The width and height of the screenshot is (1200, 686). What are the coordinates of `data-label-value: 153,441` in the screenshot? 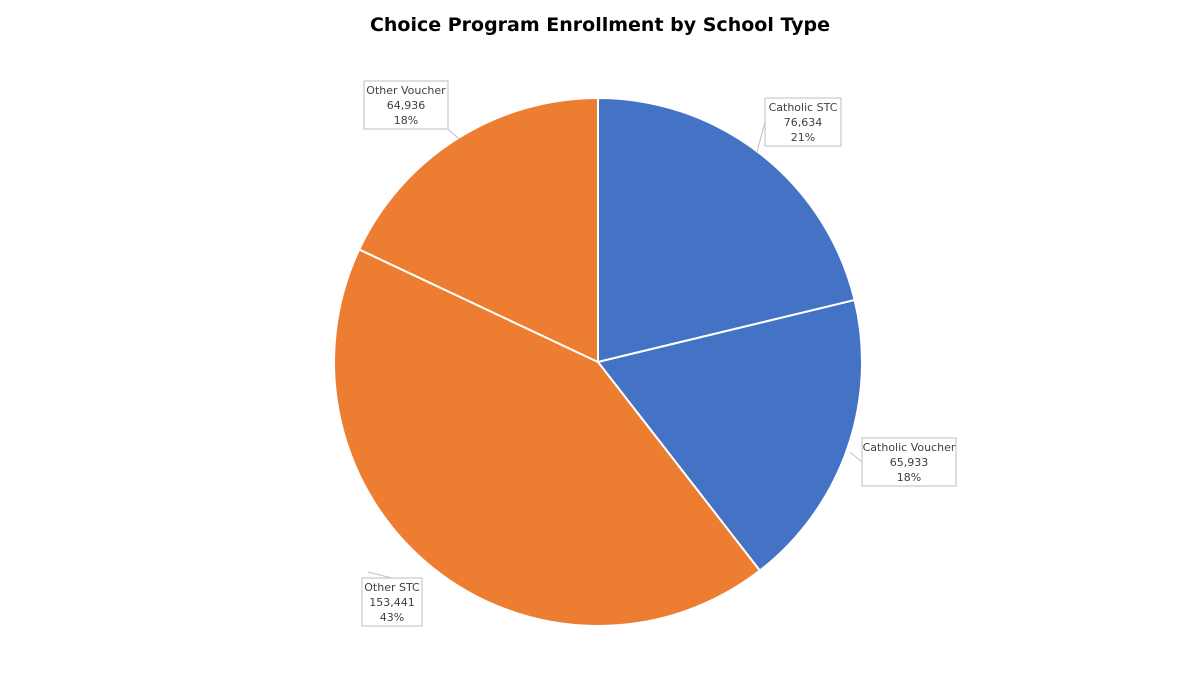 It's located at (392, 602).